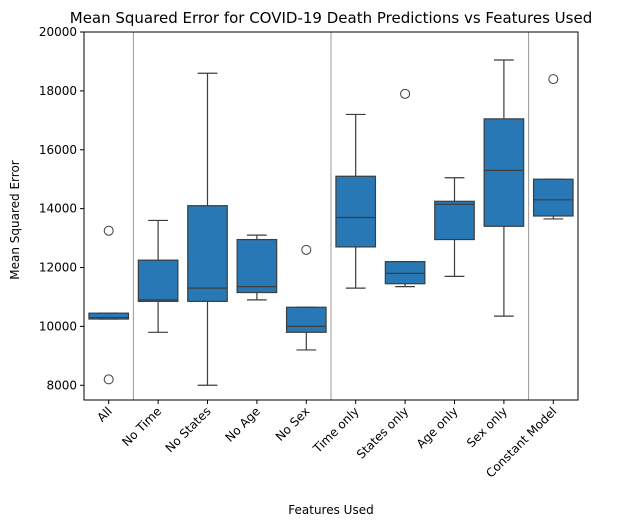  I want to click on box-no-time, so click(158, 276).